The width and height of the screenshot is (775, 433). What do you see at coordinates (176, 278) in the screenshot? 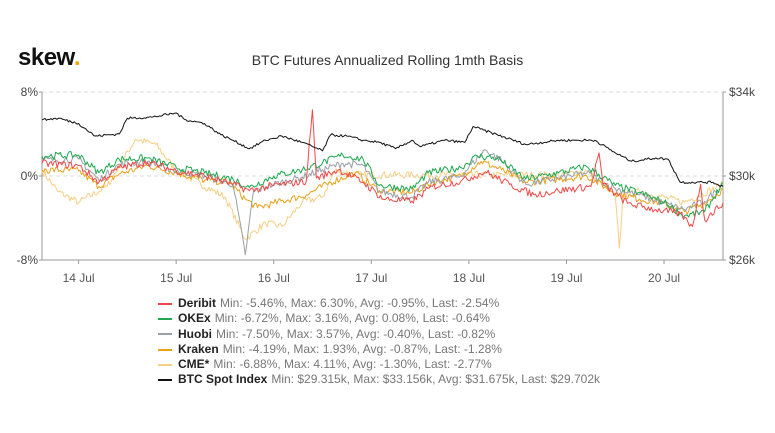
I see `x-tick-label: 15 Jul` at bounding box center [176, 278].